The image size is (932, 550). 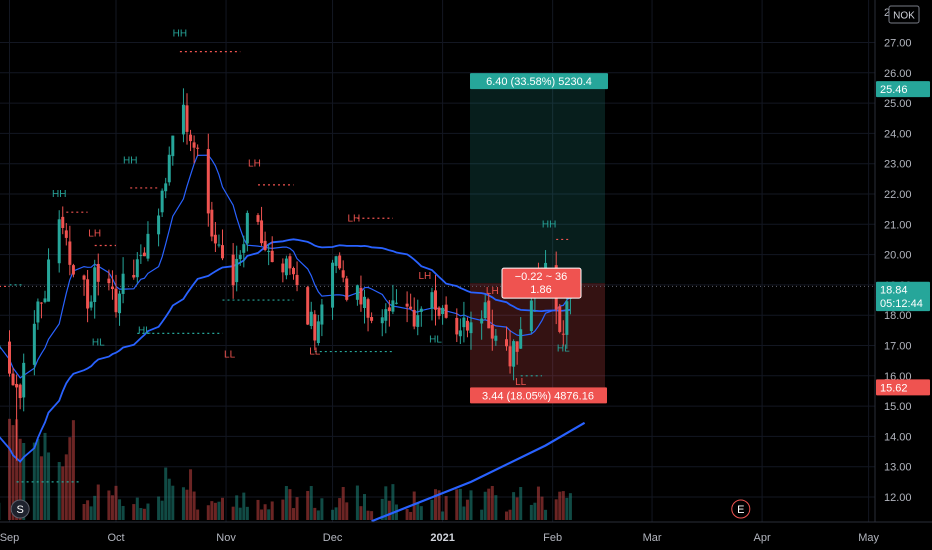 I want to click on rr-ratio-text: 1.86, so click(x=540, y=290).